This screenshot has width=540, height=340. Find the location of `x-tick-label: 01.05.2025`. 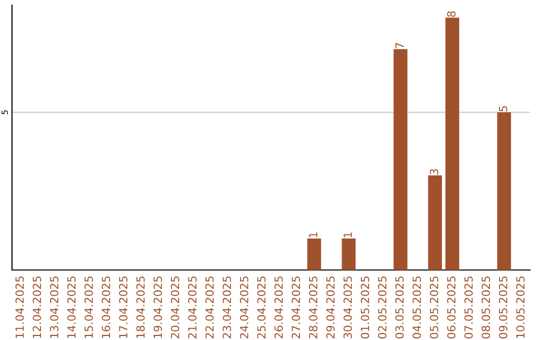

x-tick-label: 01.05.2025 is located at coordinates (365, 307).